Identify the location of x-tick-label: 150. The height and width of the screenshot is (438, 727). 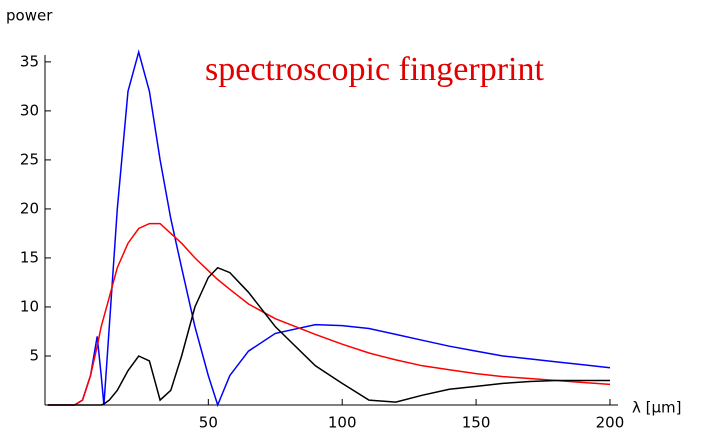
(476, 423).